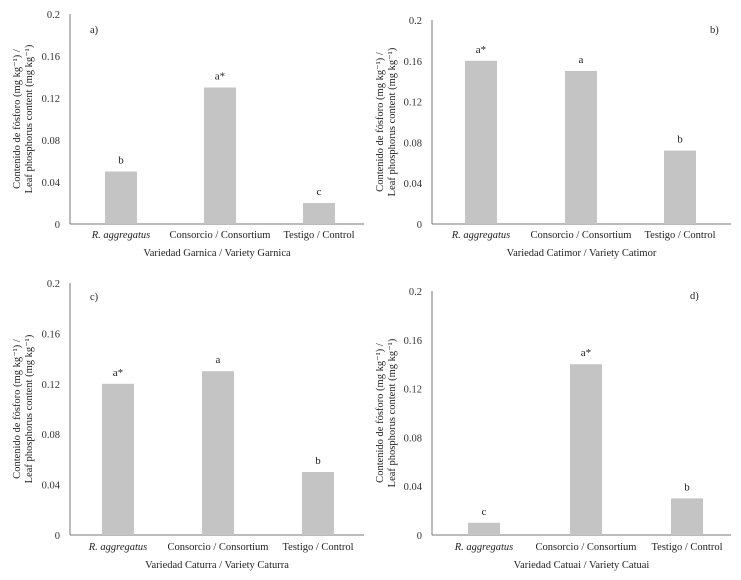  I want to click on x-axis-label: Variedad Catimor / Variety Catimor, so click(582, 253).